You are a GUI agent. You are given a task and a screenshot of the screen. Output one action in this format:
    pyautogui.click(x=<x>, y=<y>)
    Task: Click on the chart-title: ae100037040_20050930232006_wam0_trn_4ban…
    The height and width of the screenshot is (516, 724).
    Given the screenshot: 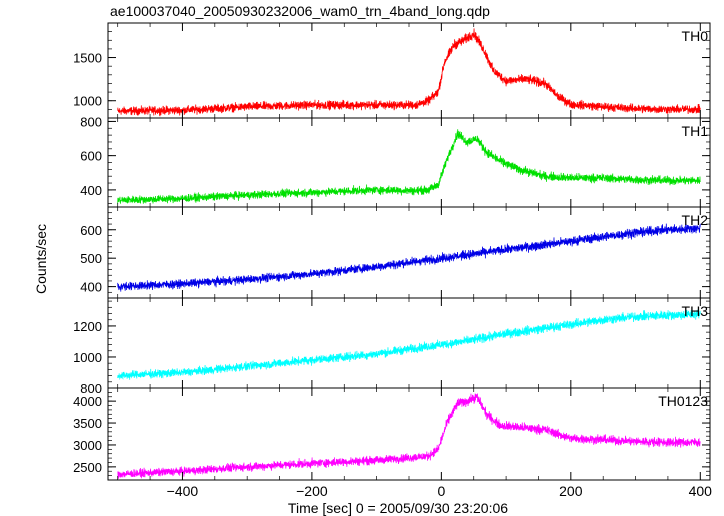 What is the action you would take?
    pyautogui.click(x=300, y=11)
    